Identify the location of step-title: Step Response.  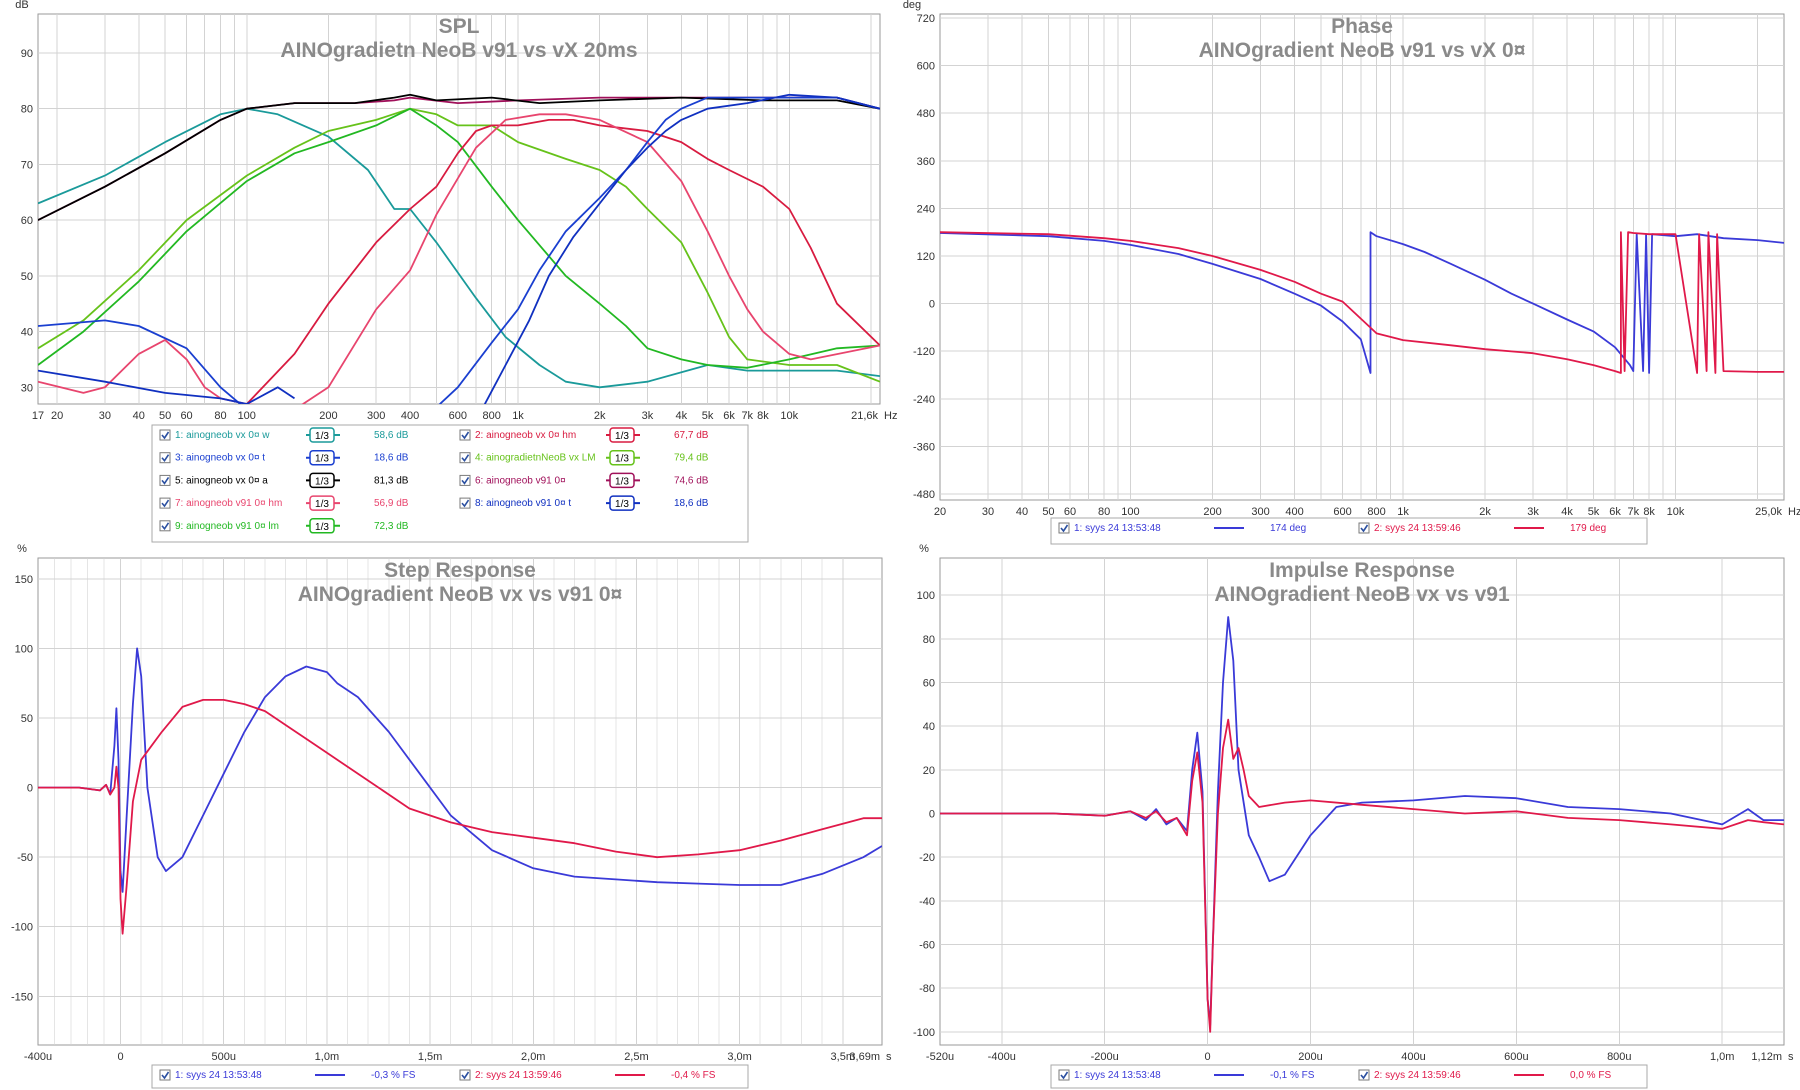
(460, 570).